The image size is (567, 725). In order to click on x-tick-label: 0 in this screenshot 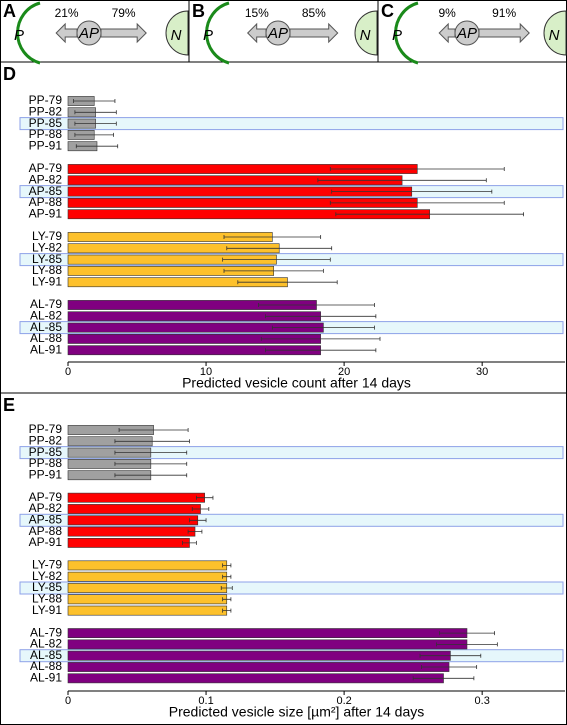, I will do `click(68, 372)`.